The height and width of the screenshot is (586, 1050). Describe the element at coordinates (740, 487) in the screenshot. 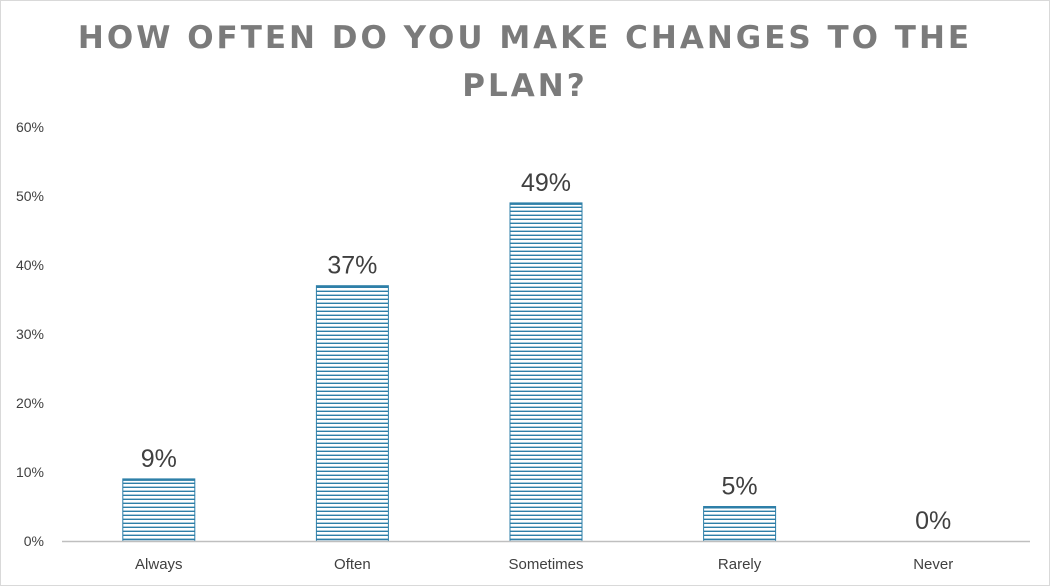

I see `data-label: 5%` at that location.